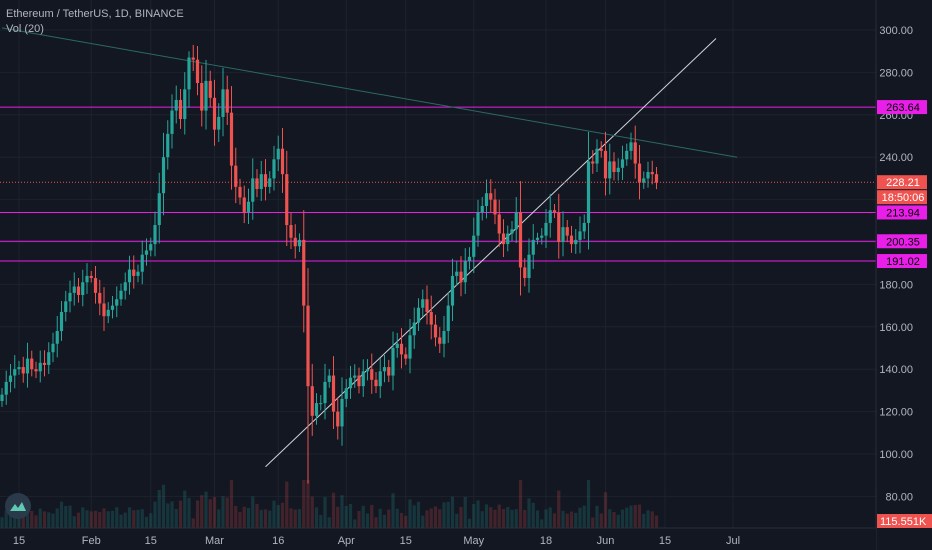  What do you see at coordinates (25, 29) in the screenshot?
I see `volume-indicator-label: Vol (20)` at bounding box center [25, 29].